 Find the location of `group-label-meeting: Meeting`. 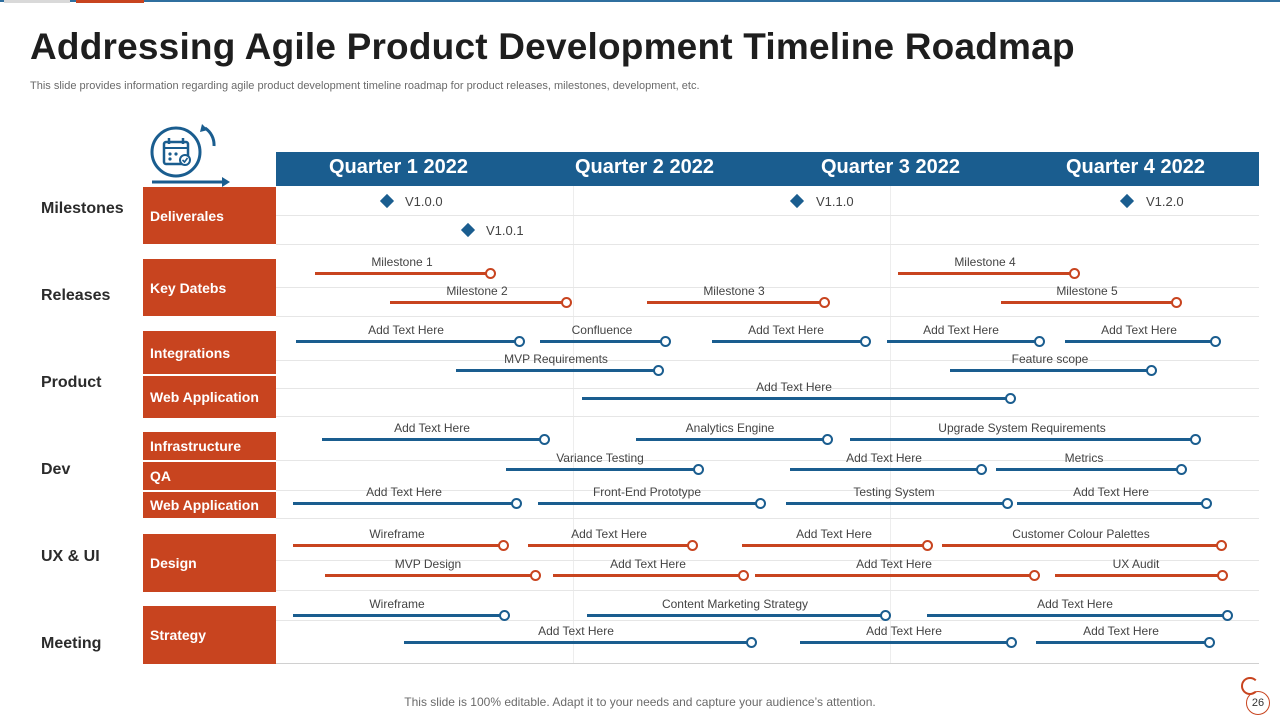

group-label-meeting: Meeting is located at coordinates (71, 643).